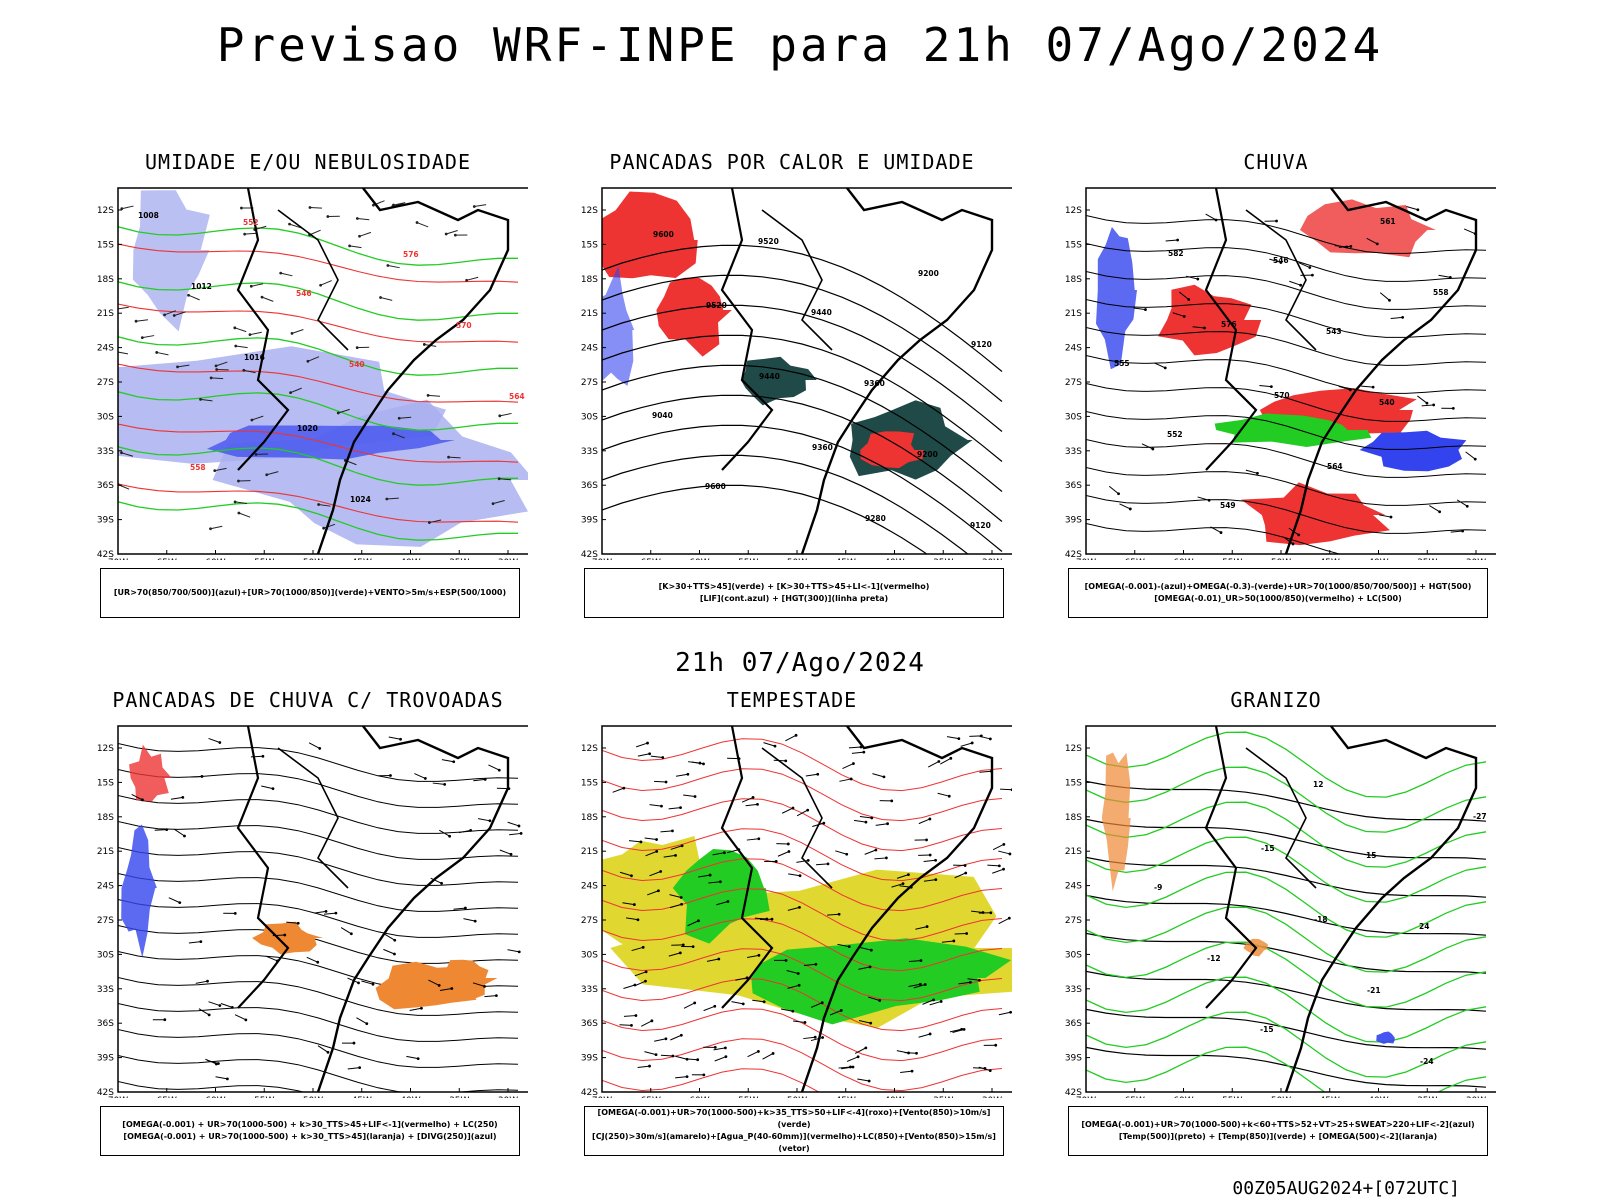  I want to click on contour-label: 9440, so click(821, 312).